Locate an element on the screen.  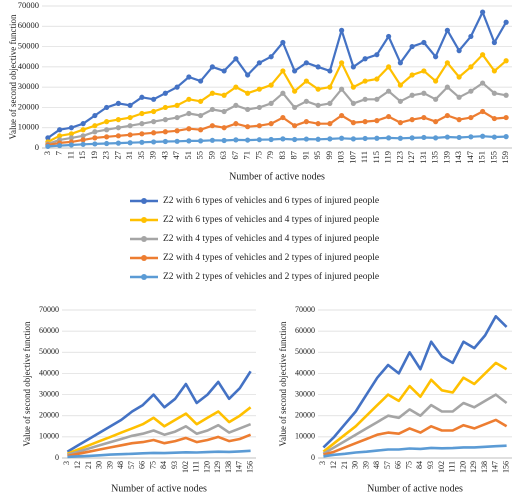
x-tick-label: 47 is located at coordinates (176, 155).